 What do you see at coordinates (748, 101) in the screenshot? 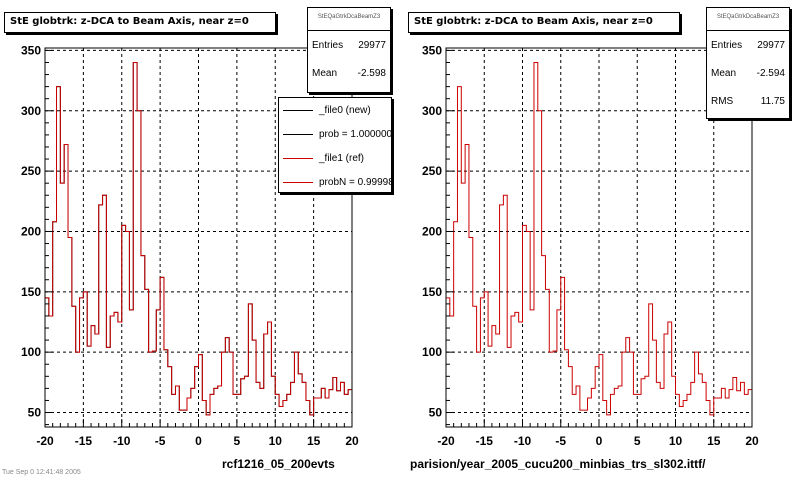
I see `panel-2-stats-rms: RMS 11.75` at bounding box center [748, 101].